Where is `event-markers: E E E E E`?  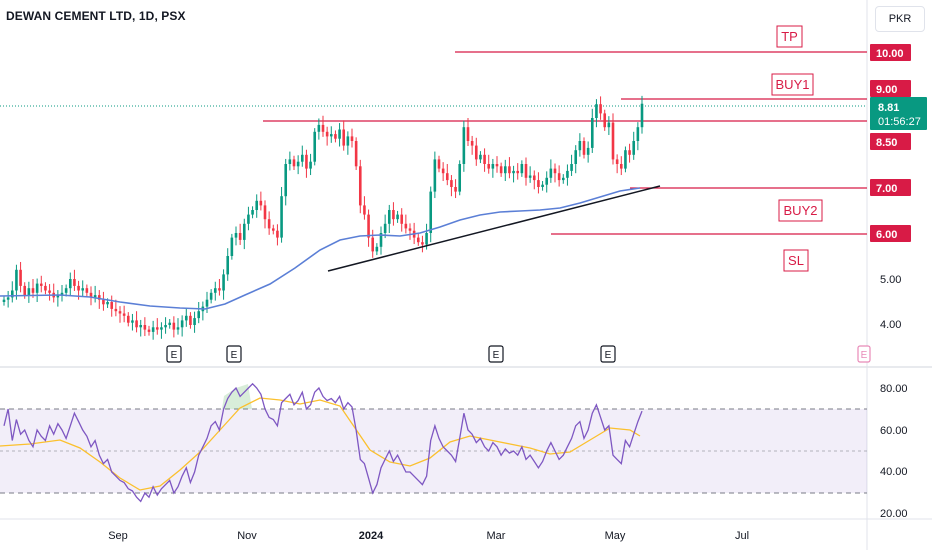
event-markers: E E E E E is located at coordinates (518, 354).